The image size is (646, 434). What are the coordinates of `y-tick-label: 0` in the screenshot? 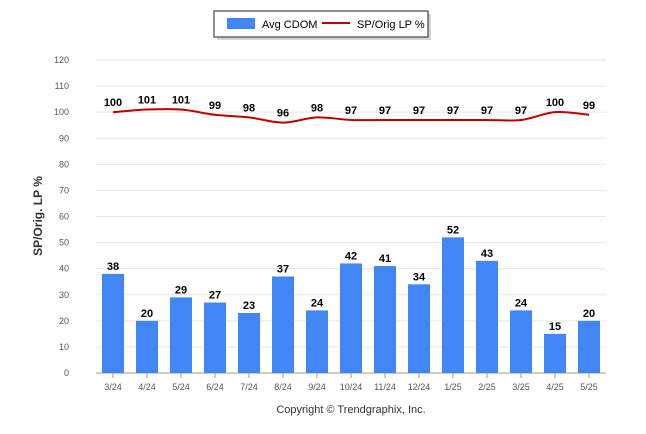 It's located at (66, 373).